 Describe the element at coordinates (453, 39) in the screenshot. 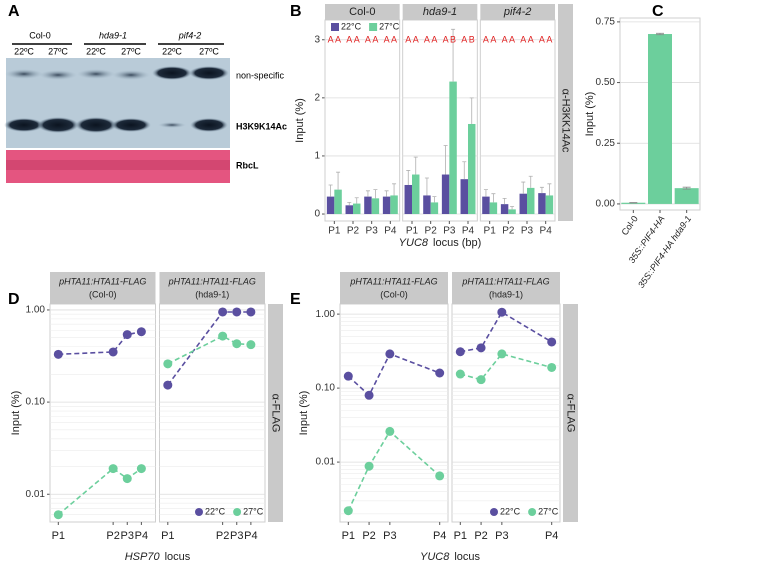

I see `significance-letter: B` at that location.